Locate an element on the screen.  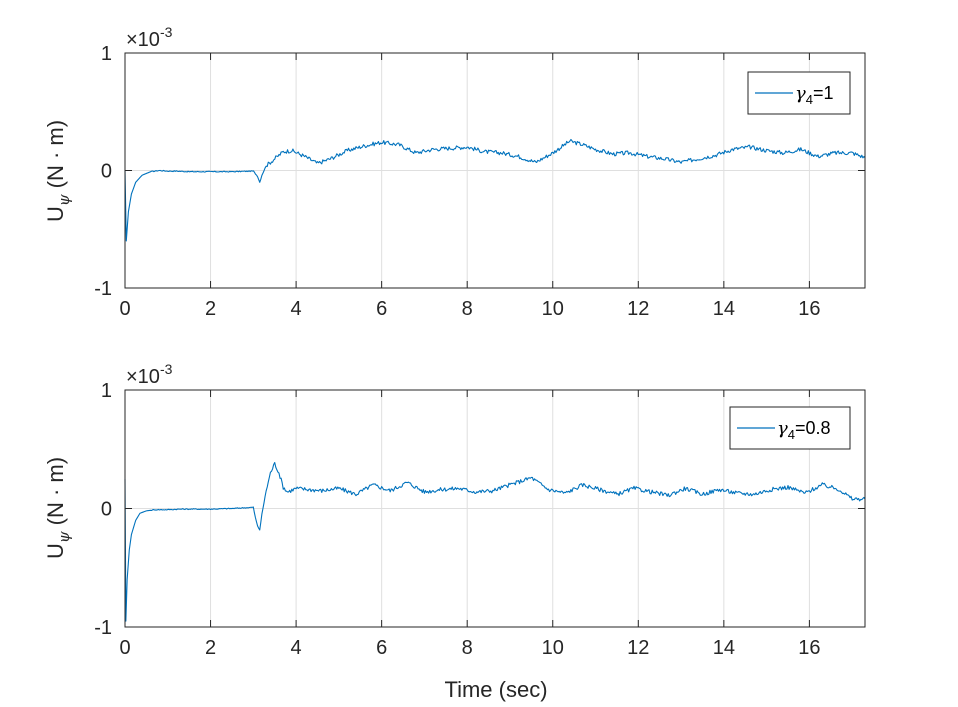
series-line is located at coordinates (495, 190).